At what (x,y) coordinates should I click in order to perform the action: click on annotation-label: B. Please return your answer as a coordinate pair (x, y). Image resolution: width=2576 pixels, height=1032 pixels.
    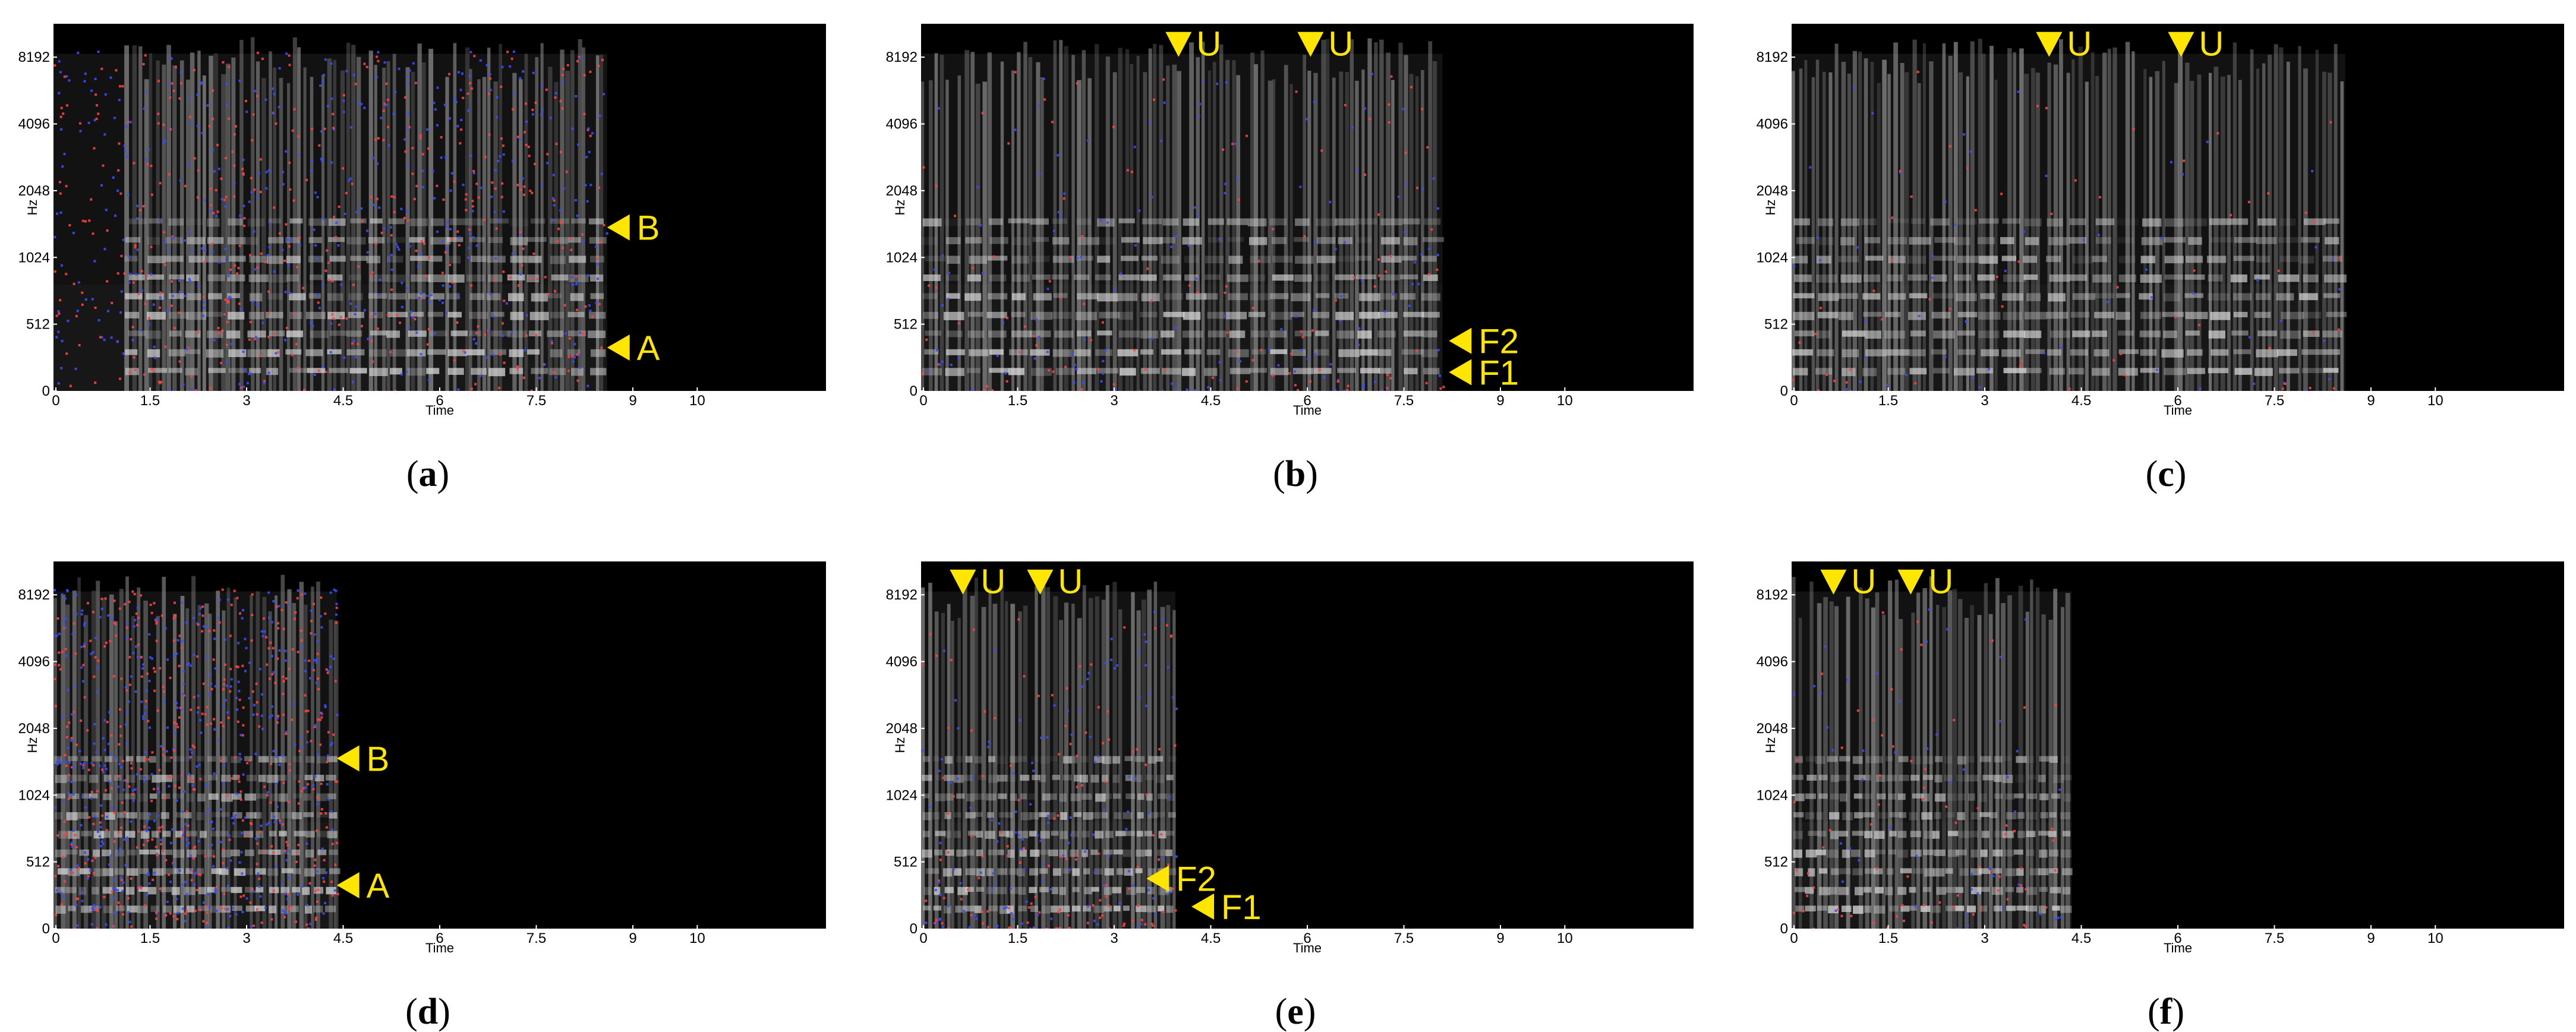
    Looking at the image, I should click on (648, 229).